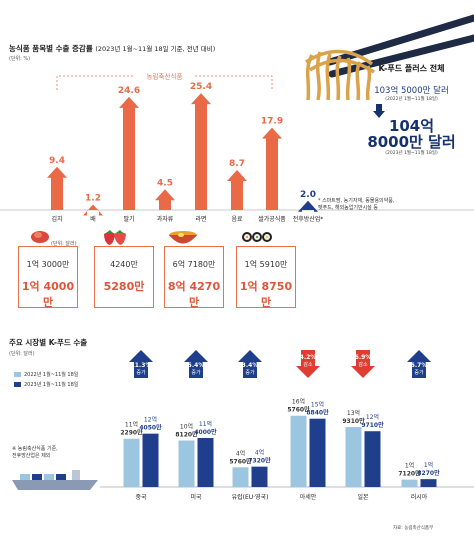 The width and height of the screenshot is (474, 545). What do you see at coordinates (48, 277) in the screenshot?
I see `export-card-kimchi: 1억 3000만 1억 4000만` at bounding box center [48, 277].